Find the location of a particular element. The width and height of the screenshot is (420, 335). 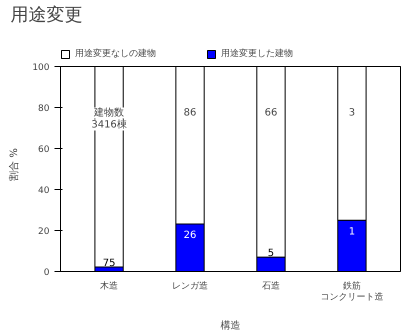

y-tick-label: 20 is located at coordinates (44, 232).